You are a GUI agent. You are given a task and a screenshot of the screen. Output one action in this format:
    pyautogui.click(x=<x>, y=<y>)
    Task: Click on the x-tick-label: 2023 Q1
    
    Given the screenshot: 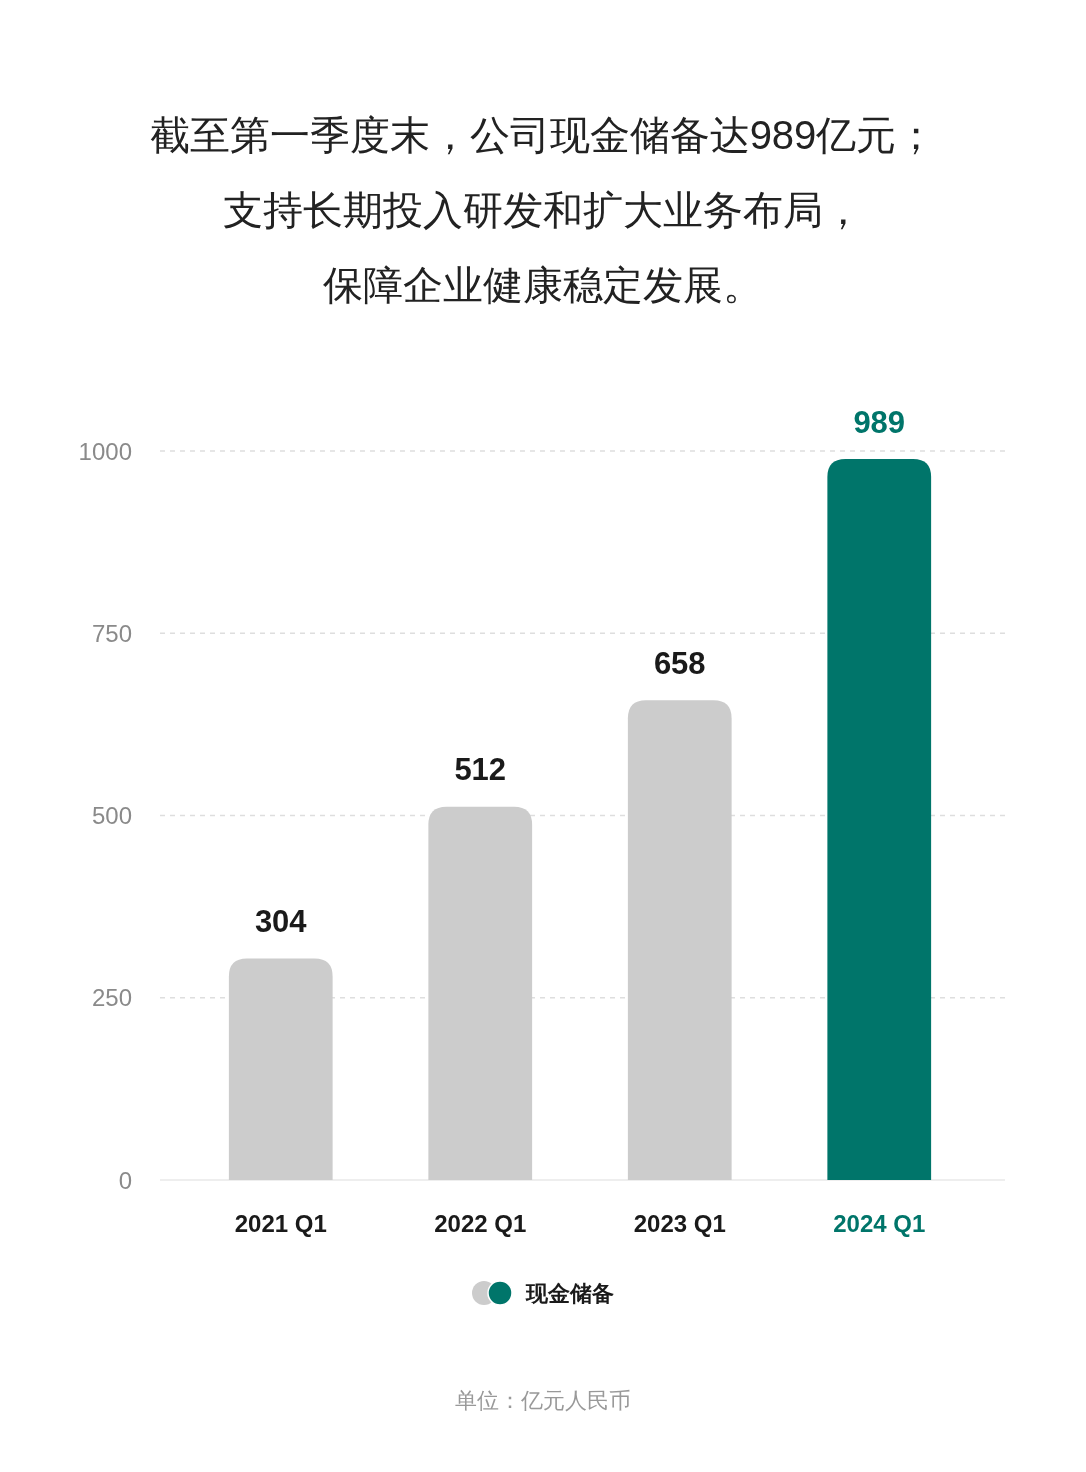 What is the action you would take?
    pyautogui.click(x=679, y=1223)
    